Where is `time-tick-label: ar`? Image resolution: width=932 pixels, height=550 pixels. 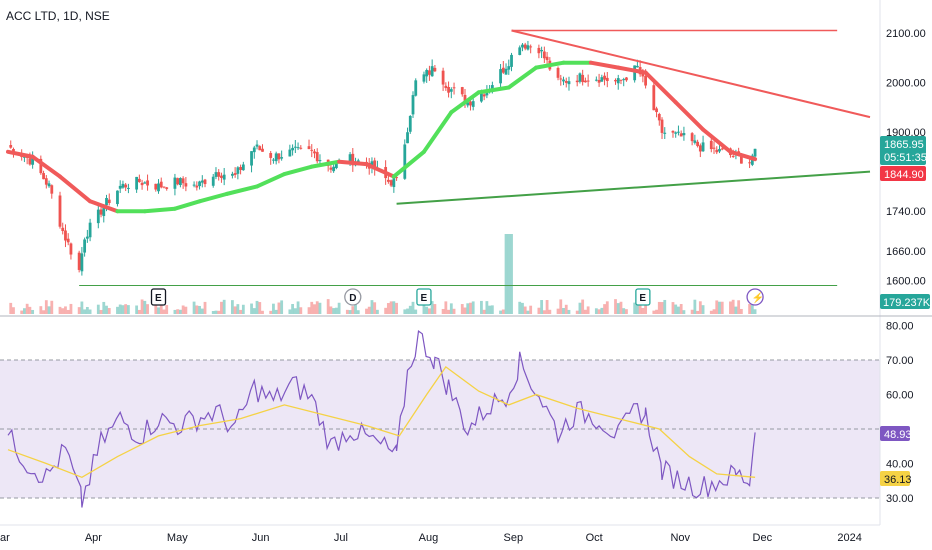
time-tick-label: ar is located at coordinates (5, 538).